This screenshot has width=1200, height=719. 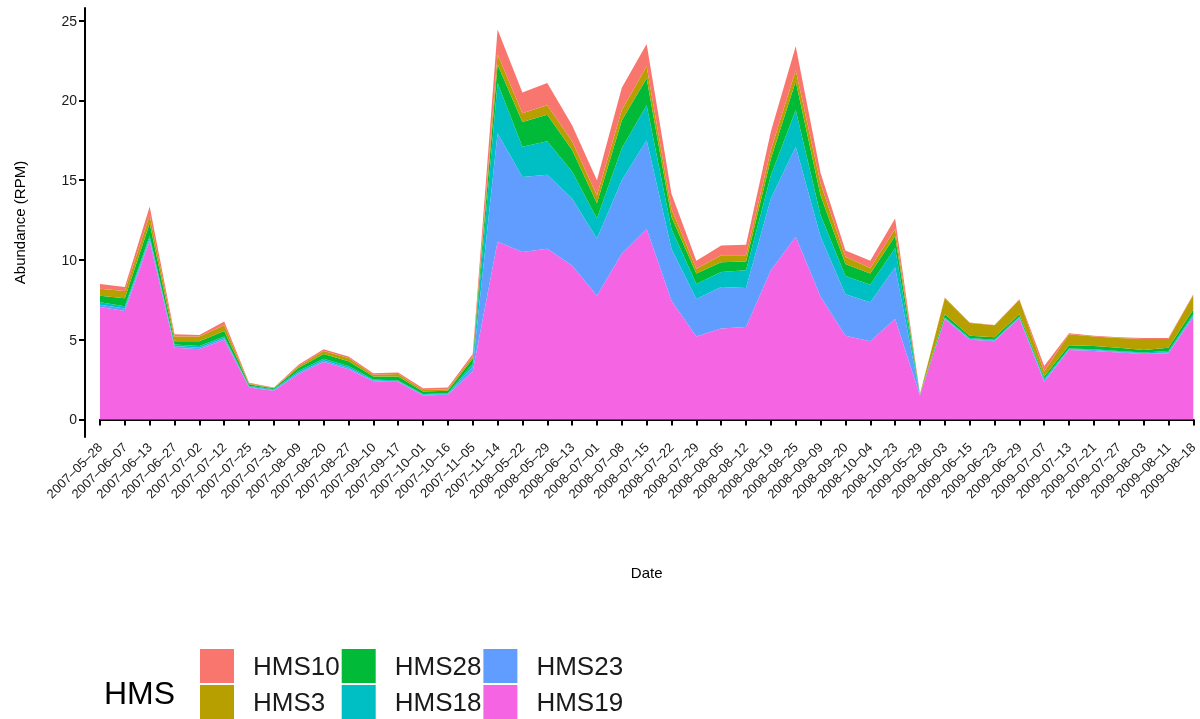 What do you see at coordinates (140, 693) in the screenshot?
I see `legend-title: HMS` at bounding box center [140, 693].